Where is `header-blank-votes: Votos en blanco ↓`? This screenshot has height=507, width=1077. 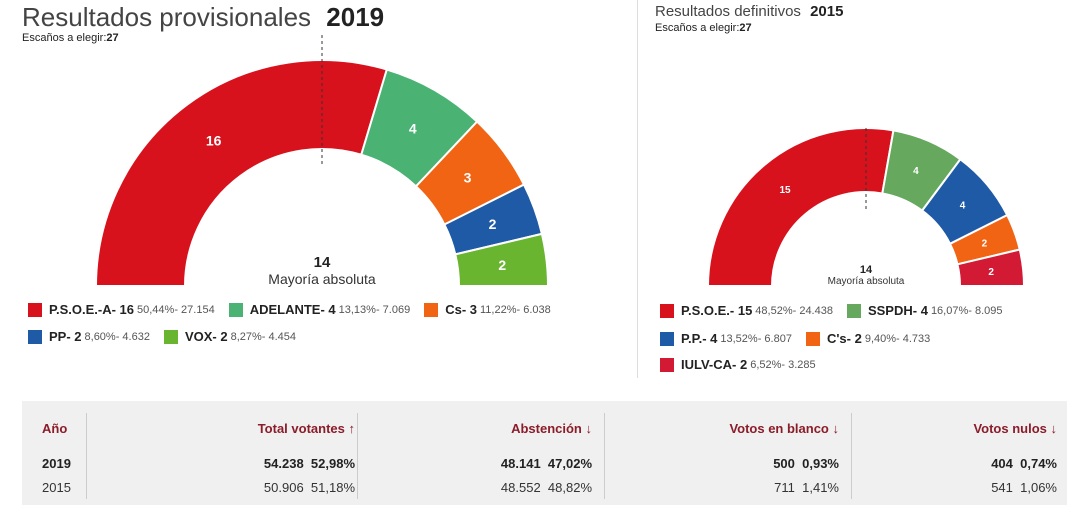
header-blank-votes: Votos en blanco ↓ is located at coordinates (784, 428).